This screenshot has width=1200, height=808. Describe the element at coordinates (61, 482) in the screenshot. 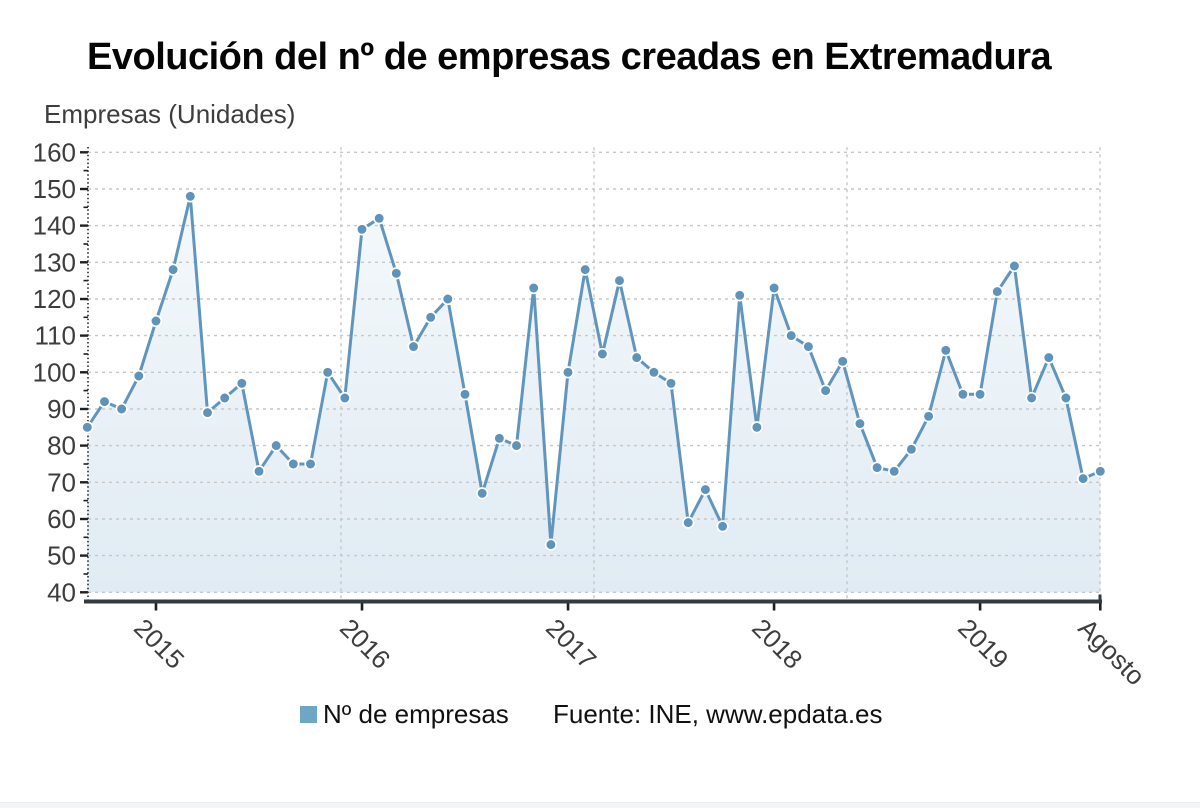

I see `y-tick-label: 70` at that location.